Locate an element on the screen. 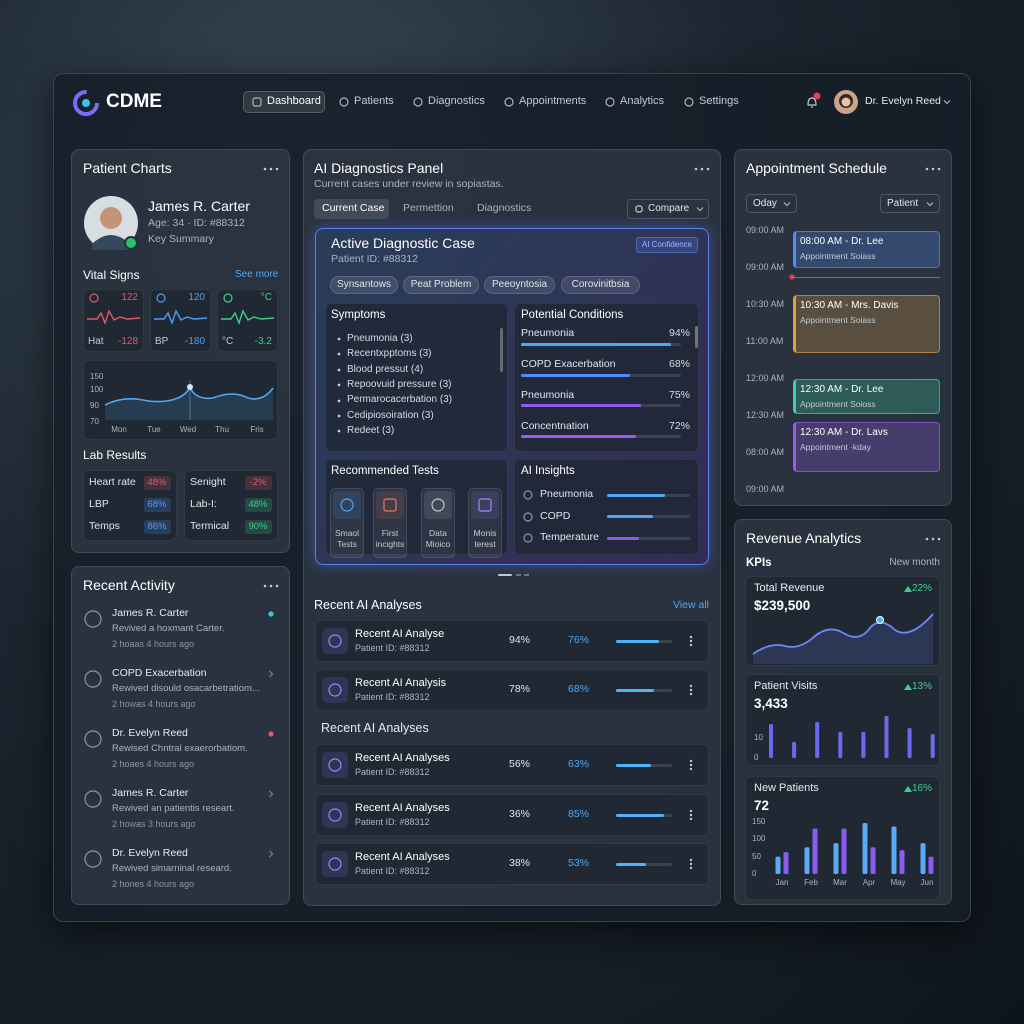 Image resolution: width=1024 pixels, height=1024 pixels. nav-item: Analytics is located at coordinates (642, 101).